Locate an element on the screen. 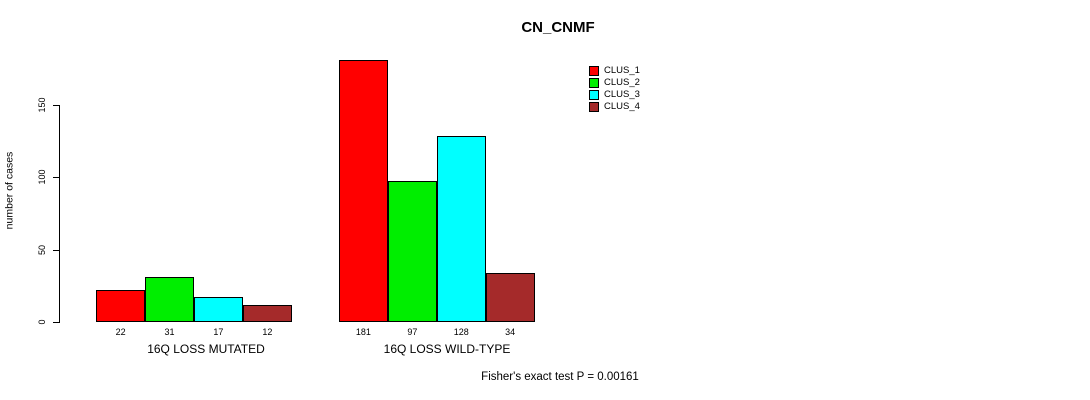  y-tick-label: 150 is located at coordinates (42, 104).